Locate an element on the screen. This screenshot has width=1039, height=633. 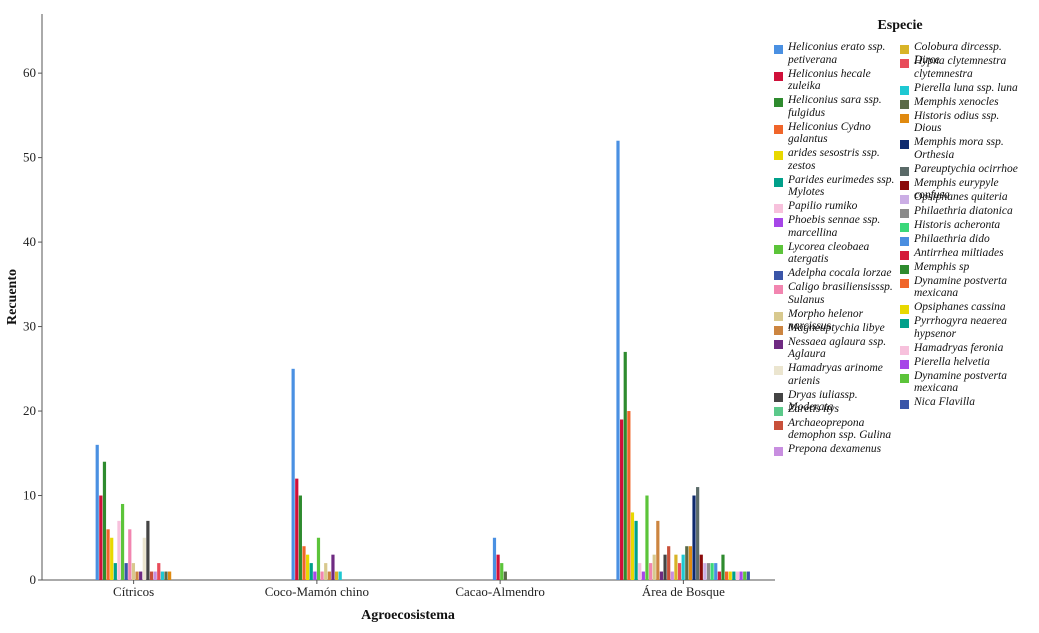
legend-label: Opsiphanes cassina is located at coordinates (960, 307).